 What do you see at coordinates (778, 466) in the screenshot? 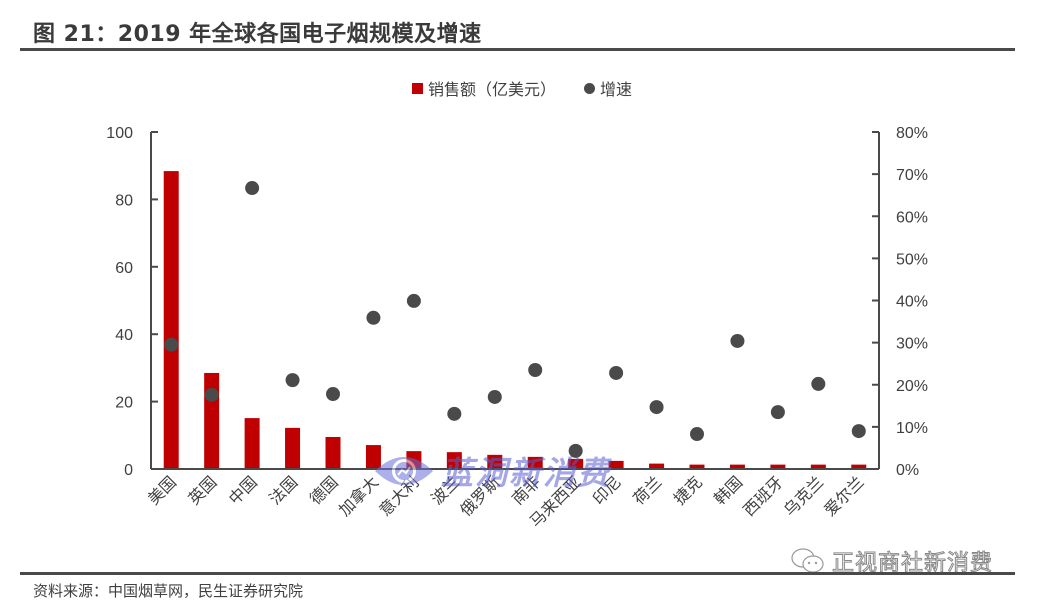
I see `bar-西班牙` at bounding box center [778, 466].